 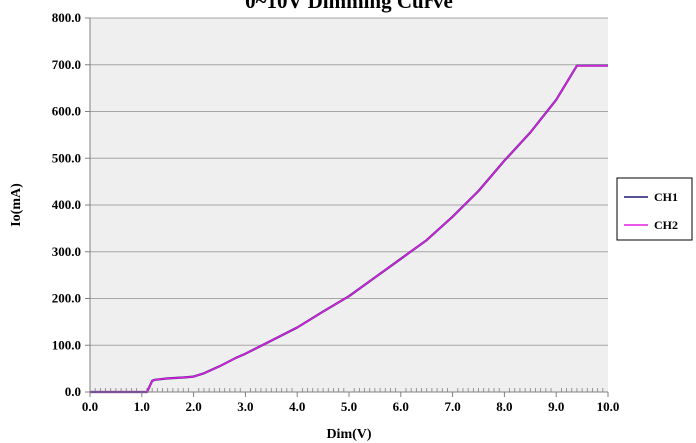 I want to click on y-tick-label: 300.0, so click(x=66, y=251).